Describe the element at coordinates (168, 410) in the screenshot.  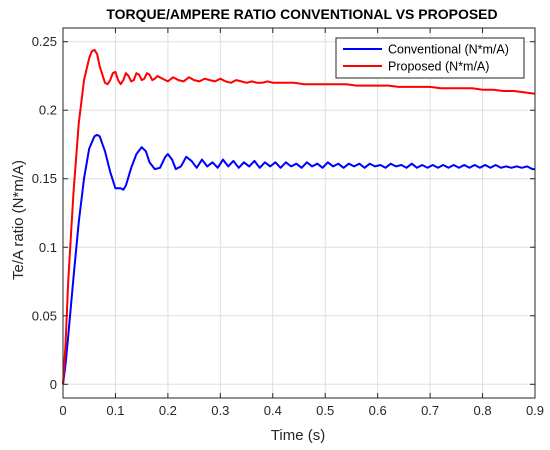
I see `x-tick-label: 0.2` at that location.